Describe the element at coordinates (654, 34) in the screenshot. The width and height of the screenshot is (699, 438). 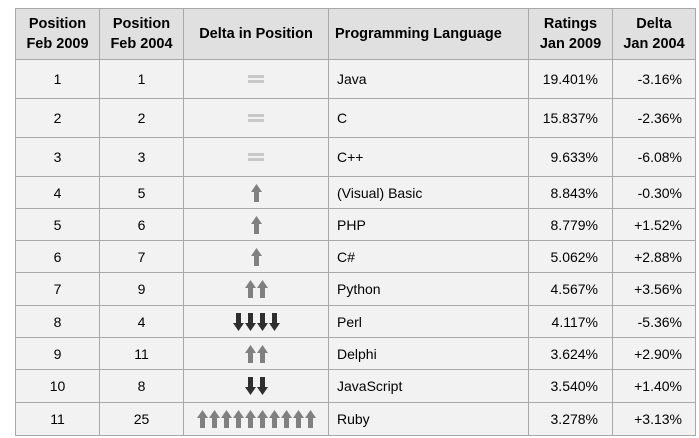
I see `header-delta-jan-2004: Delta Jan 2004` at that location.